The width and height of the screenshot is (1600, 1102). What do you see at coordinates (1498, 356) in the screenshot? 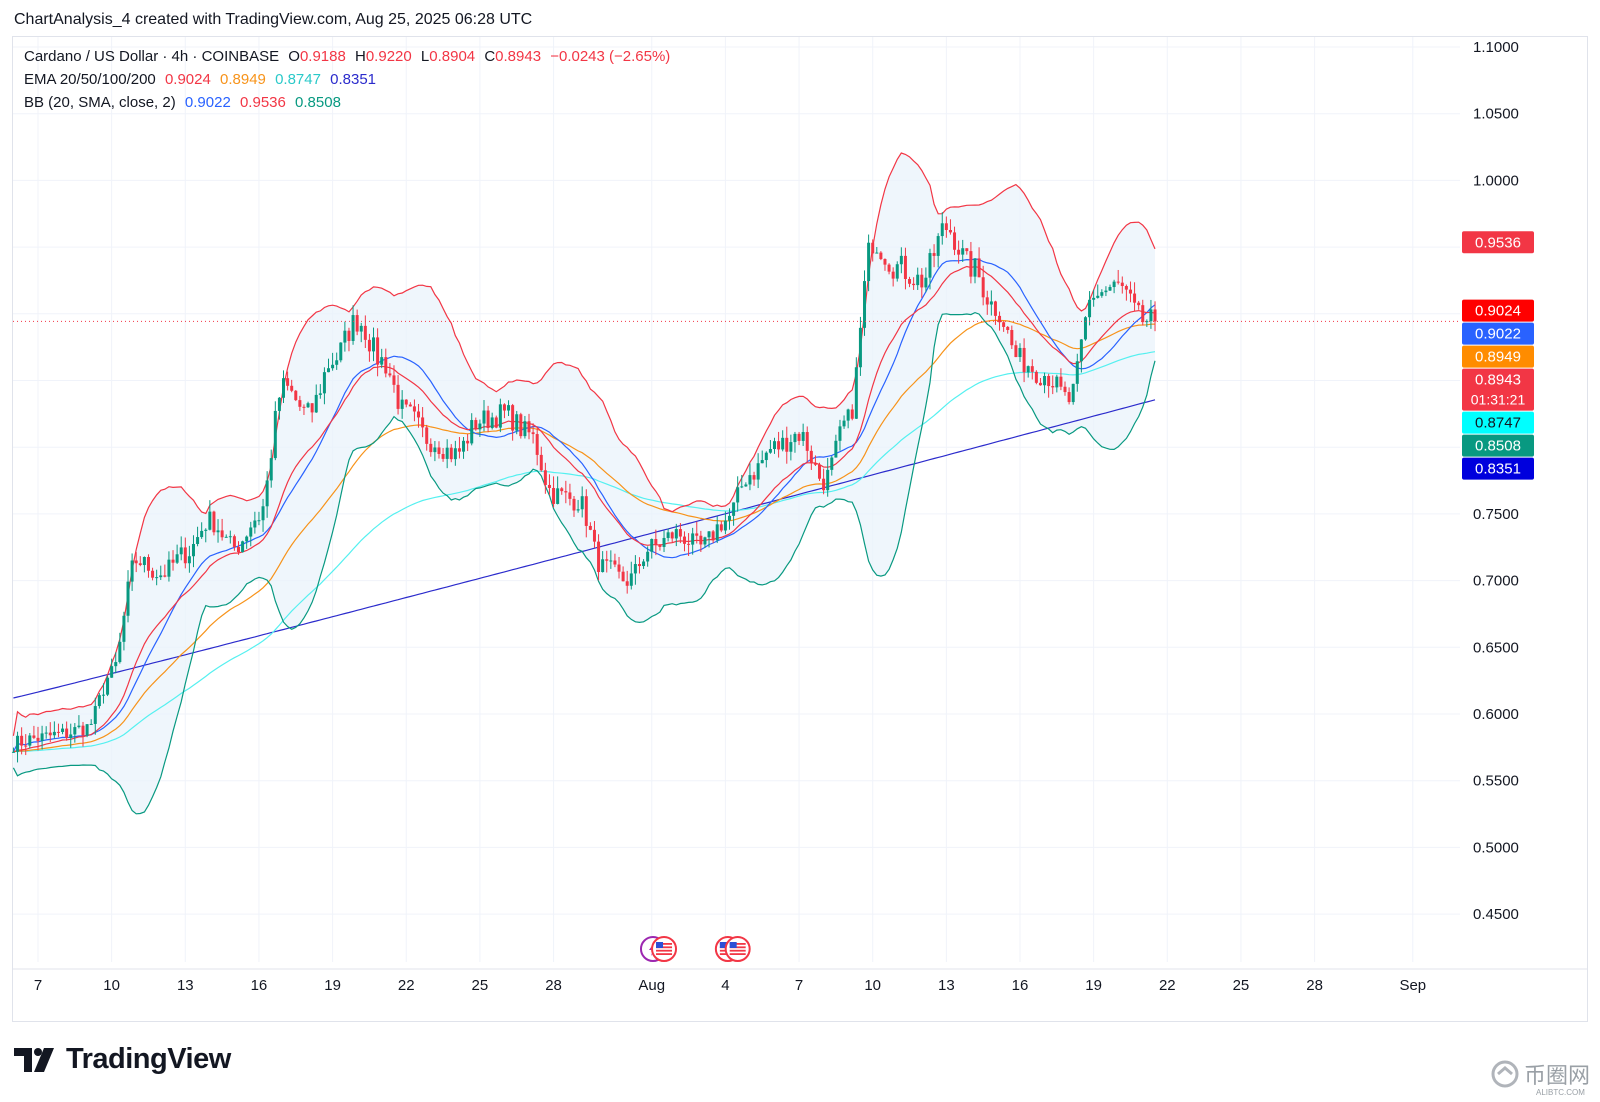
I see `price-badge` at bounding box center [1498, 356].